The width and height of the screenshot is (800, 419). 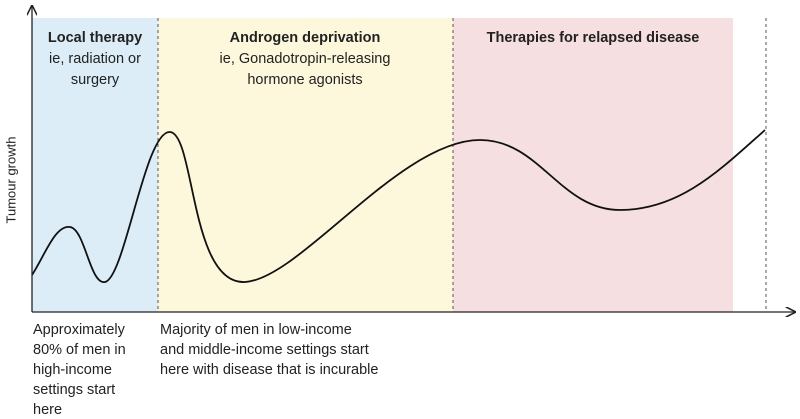 I want to click on region-title: Androgen deprivation, so click(x=305, y=38).